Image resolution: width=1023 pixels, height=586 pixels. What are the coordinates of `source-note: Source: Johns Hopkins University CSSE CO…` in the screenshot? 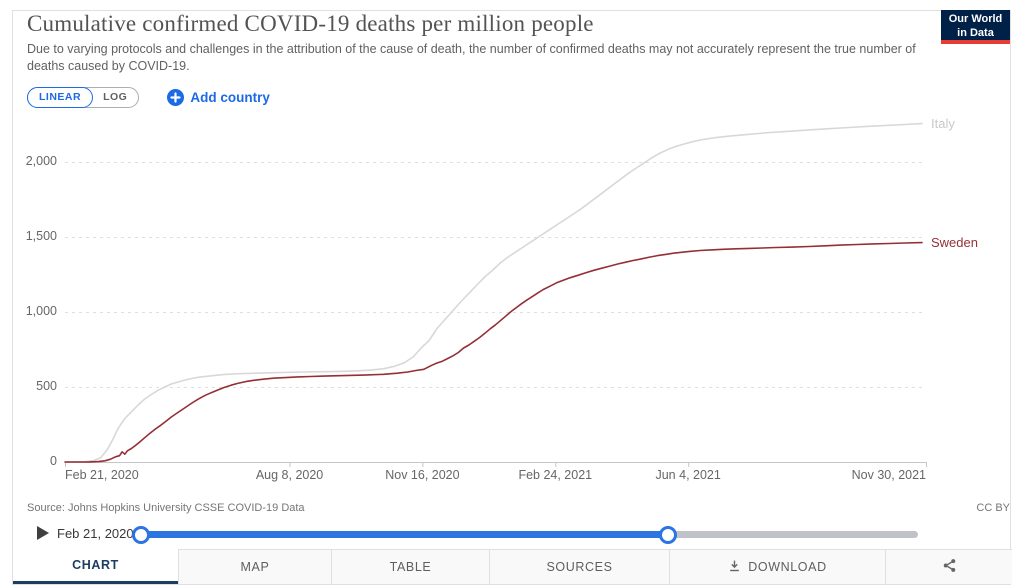 It's located at (166, 508).